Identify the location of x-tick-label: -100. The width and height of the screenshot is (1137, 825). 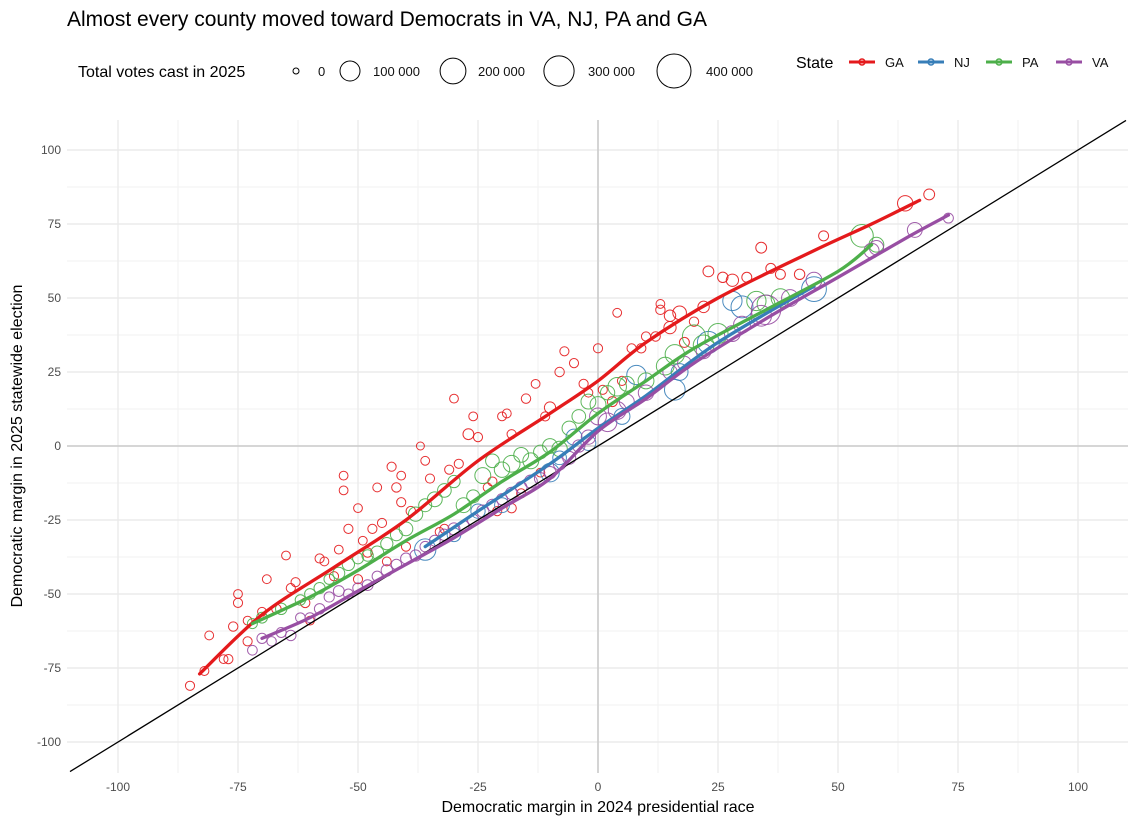
(118, 787).